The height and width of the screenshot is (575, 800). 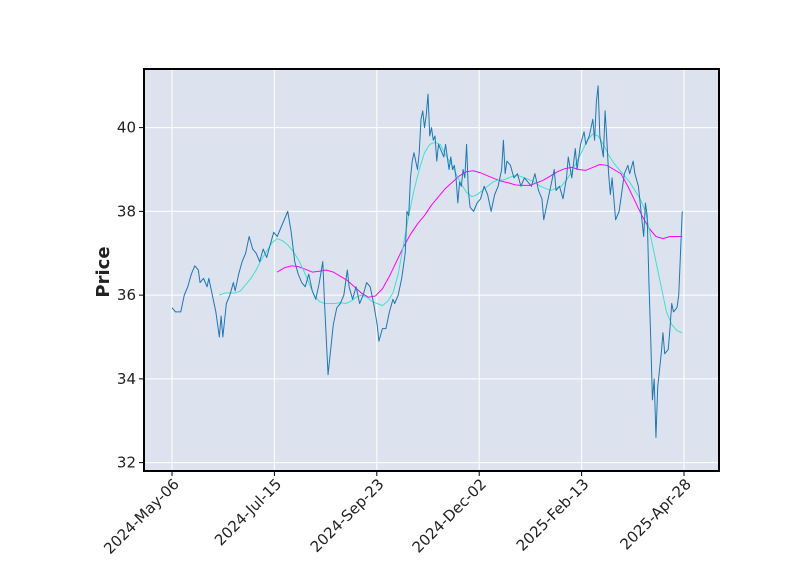 I want to click on y-tick-label: 34, so click(x=126, y=379).